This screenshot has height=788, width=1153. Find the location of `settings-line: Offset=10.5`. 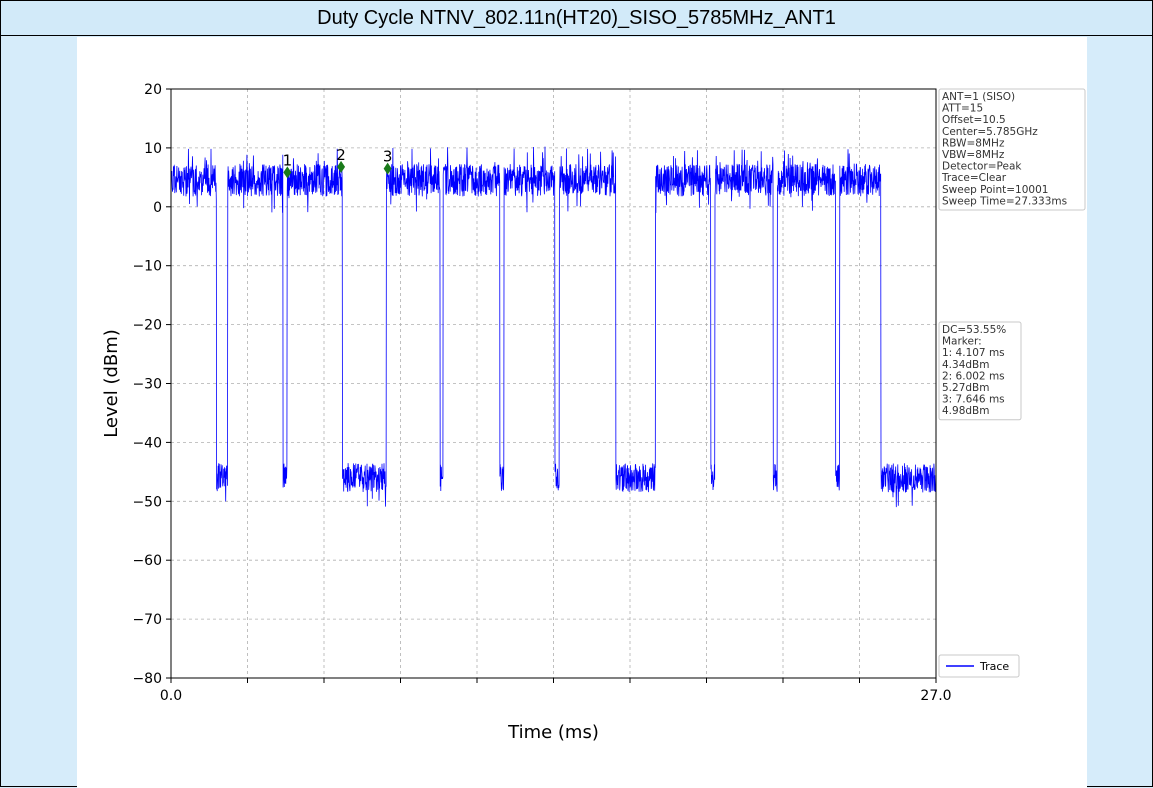

settings-line: Offset=10.5 is located at coordinates (974, 120).